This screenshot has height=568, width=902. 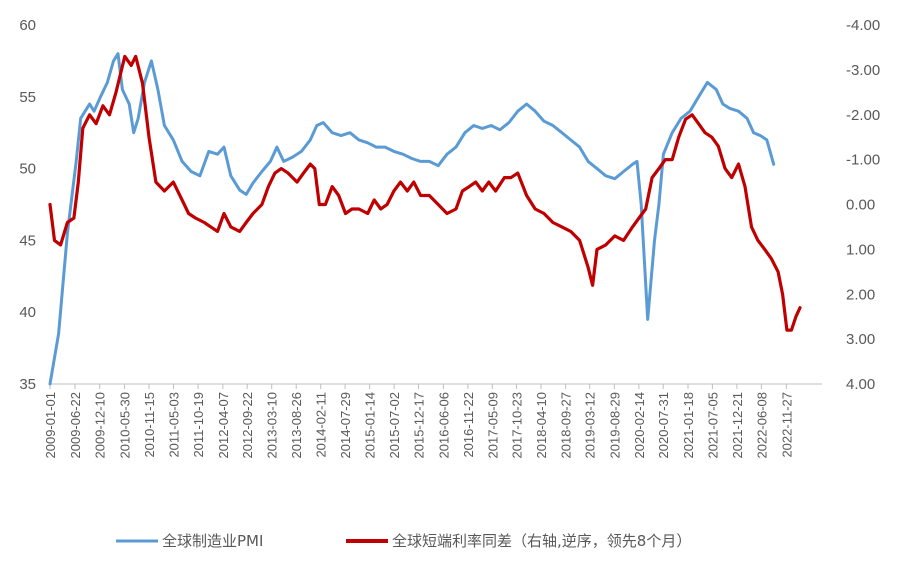 What do you see at coordinates (27, 384) in the screenshot?
I see `left-y-tick-label: 35` at bounding box center [27, 384].